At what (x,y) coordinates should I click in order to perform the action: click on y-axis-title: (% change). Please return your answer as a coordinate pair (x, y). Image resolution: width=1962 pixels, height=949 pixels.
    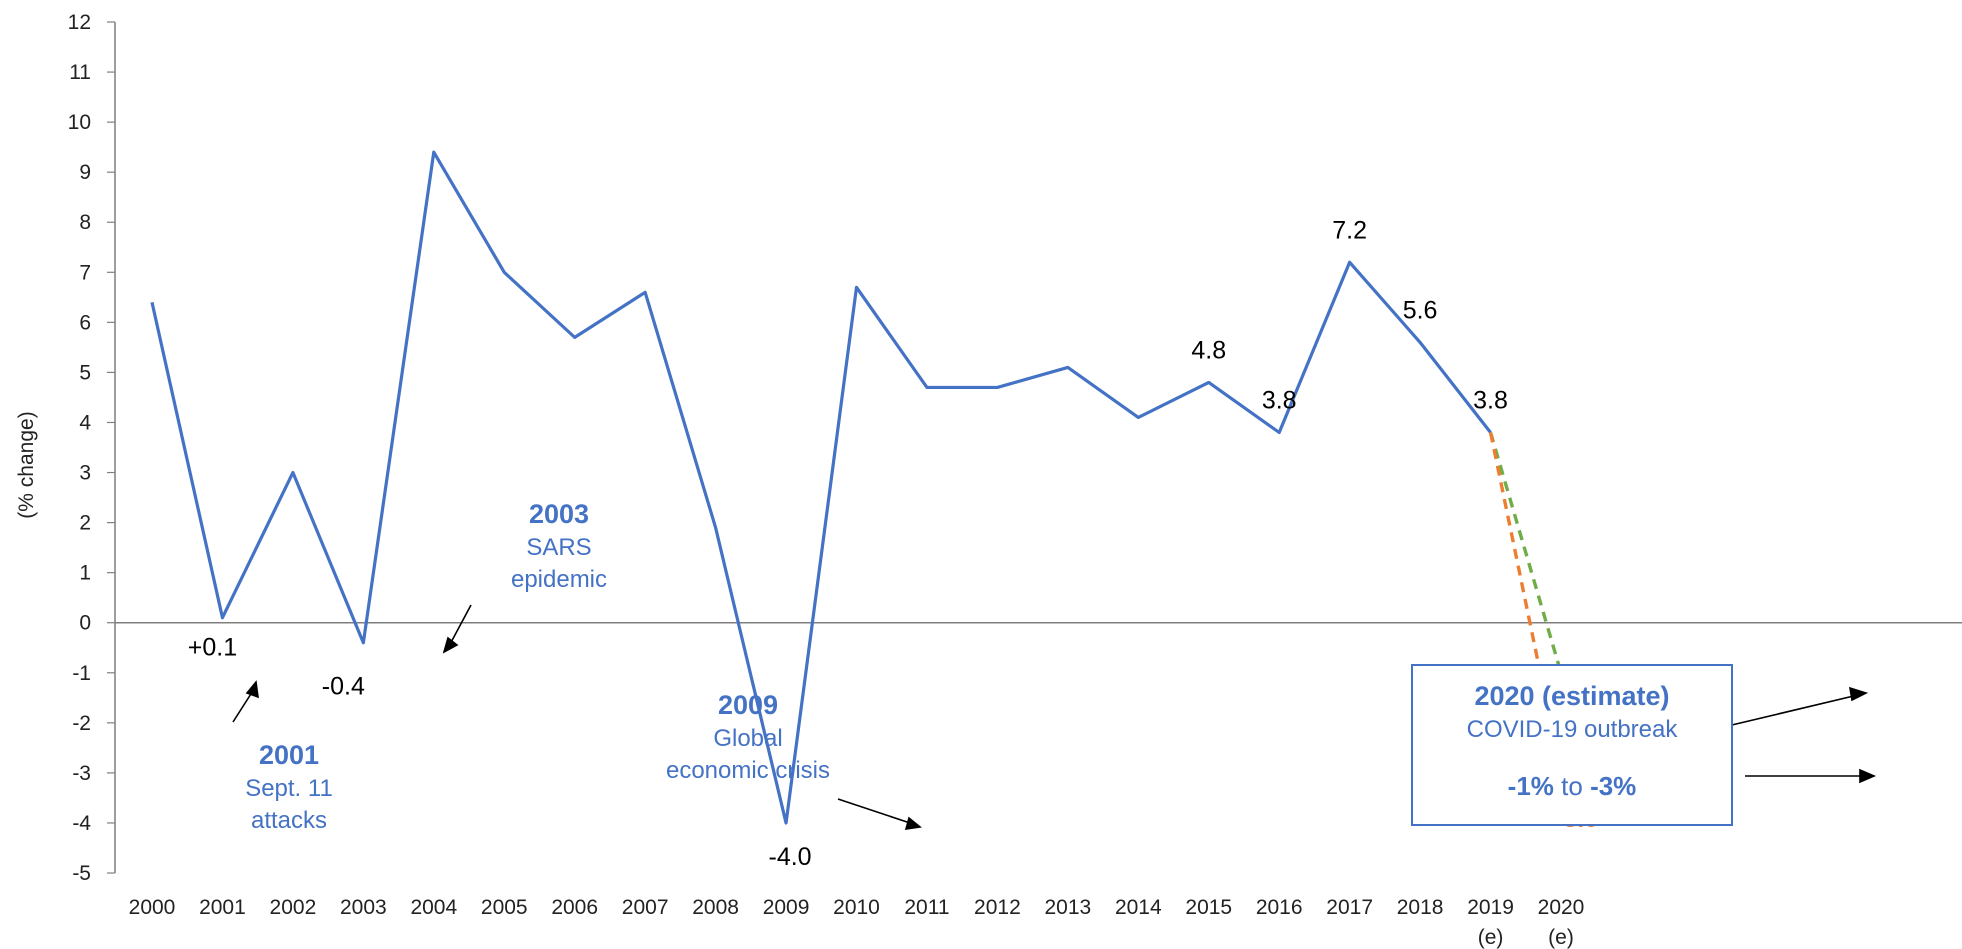
    Looking at the image, I should click on (26, 464).